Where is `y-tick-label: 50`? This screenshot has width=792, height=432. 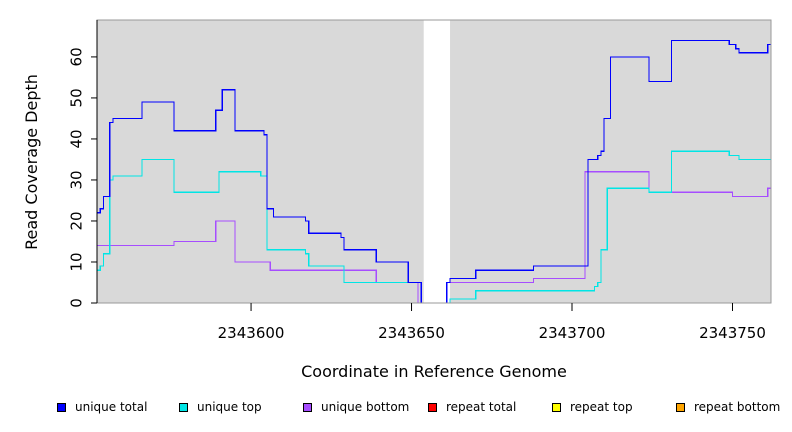 y-tick-label: 50 is located at coordinates (76, 97).